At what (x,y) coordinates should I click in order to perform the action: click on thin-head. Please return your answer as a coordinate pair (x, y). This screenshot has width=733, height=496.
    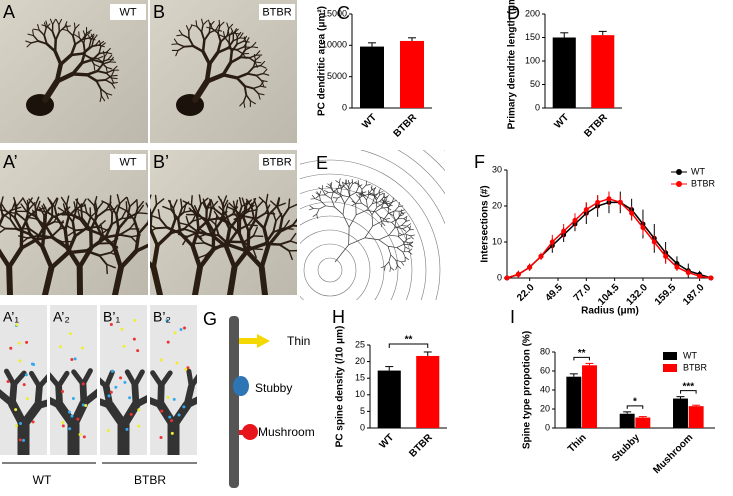
    Looking at the image, I should click on (263, 341).